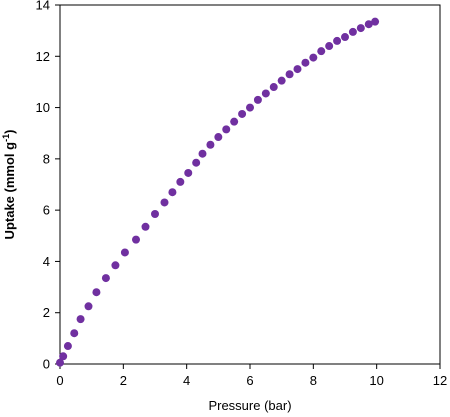 The height and width of the screenshot is (417, 450). Describe the element at coordinates (440, 380) in the screenshot. I see `x-tick-label: 12` at that location.